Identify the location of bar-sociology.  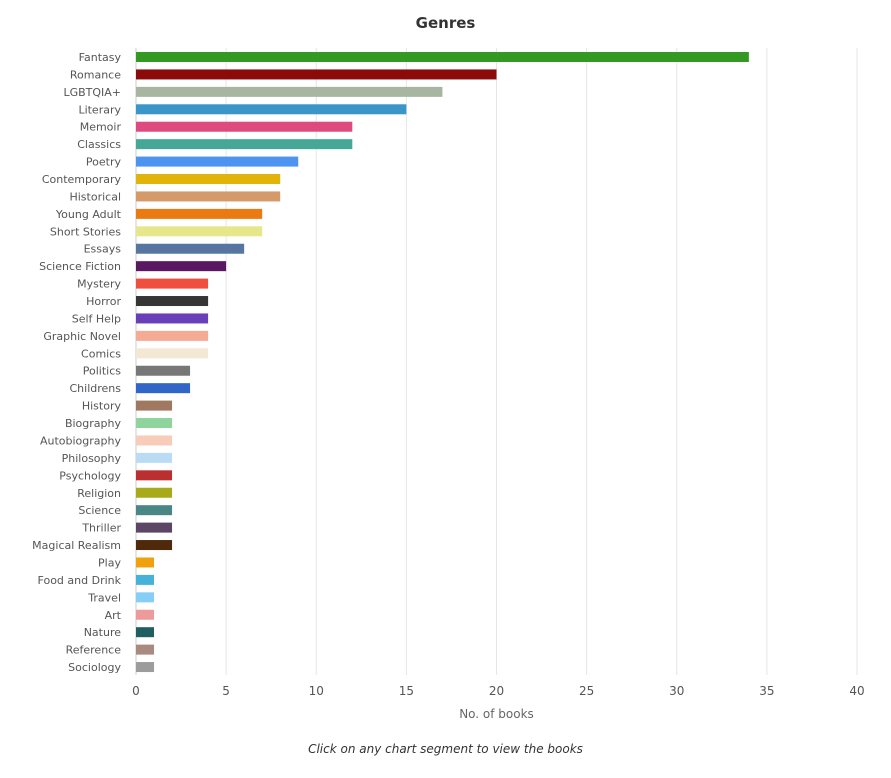
(145, 667).